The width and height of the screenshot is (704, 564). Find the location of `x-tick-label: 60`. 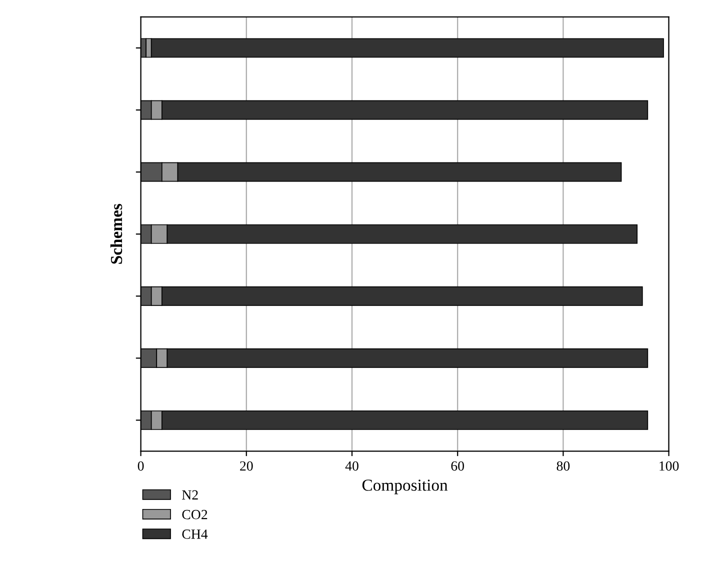

x-tick-label: 60 is located at coordinates (457, 466).